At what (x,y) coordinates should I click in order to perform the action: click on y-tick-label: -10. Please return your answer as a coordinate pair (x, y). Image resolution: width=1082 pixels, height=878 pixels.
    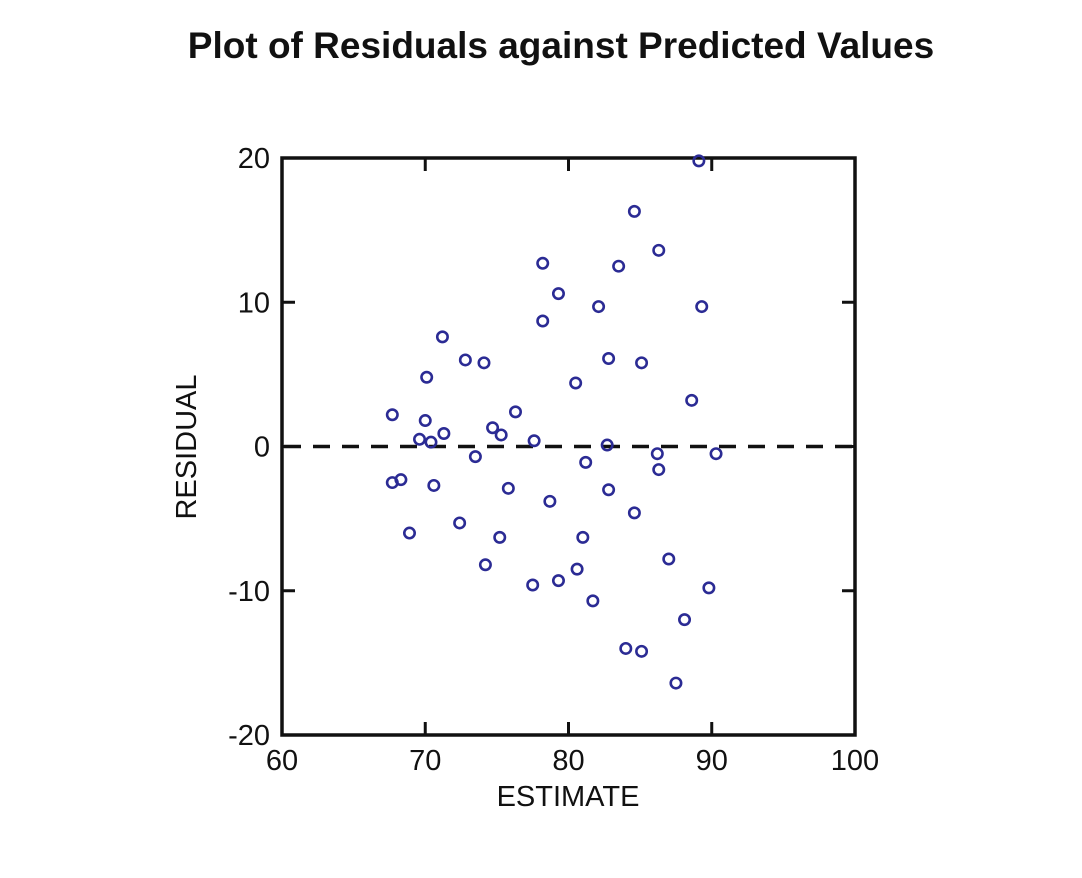
    Looking at the image, I should click on (249, 592).